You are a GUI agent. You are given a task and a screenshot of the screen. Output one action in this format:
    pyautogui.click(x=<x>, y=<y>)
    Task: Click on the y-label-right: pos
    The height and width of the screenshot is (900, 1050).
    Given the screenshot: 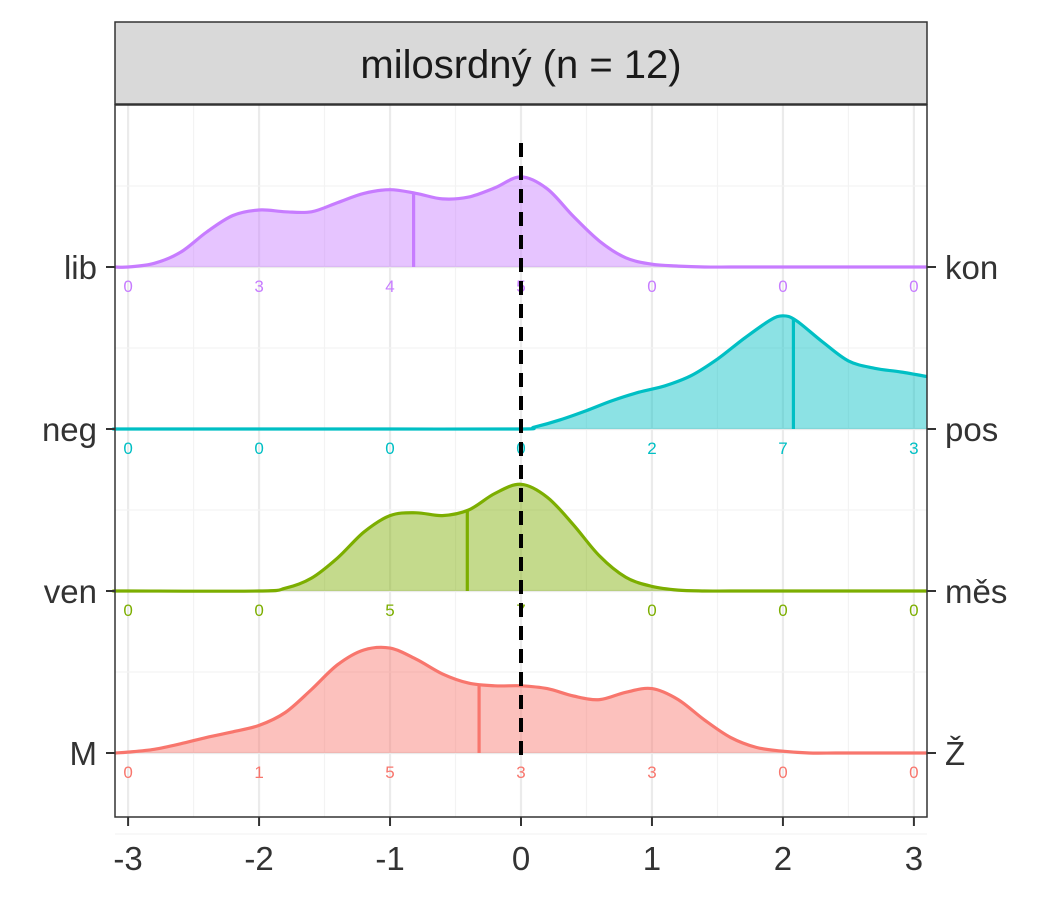 What is the action you would take?
    pyautogui.click(x=971, y=429)
    